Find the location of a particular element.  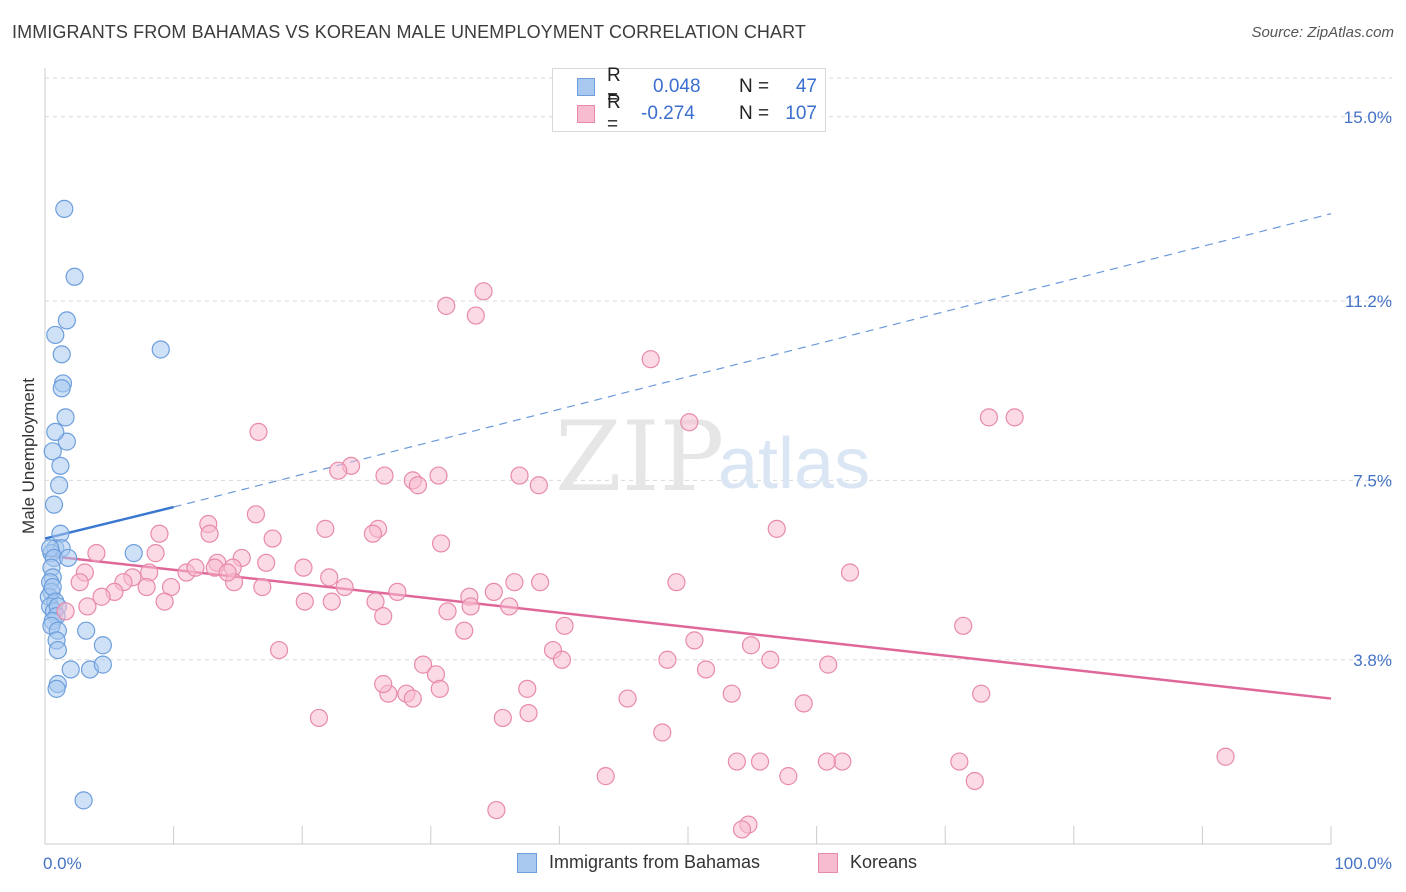

watermark-zip: ZIP is located at coordinates (639, 457).